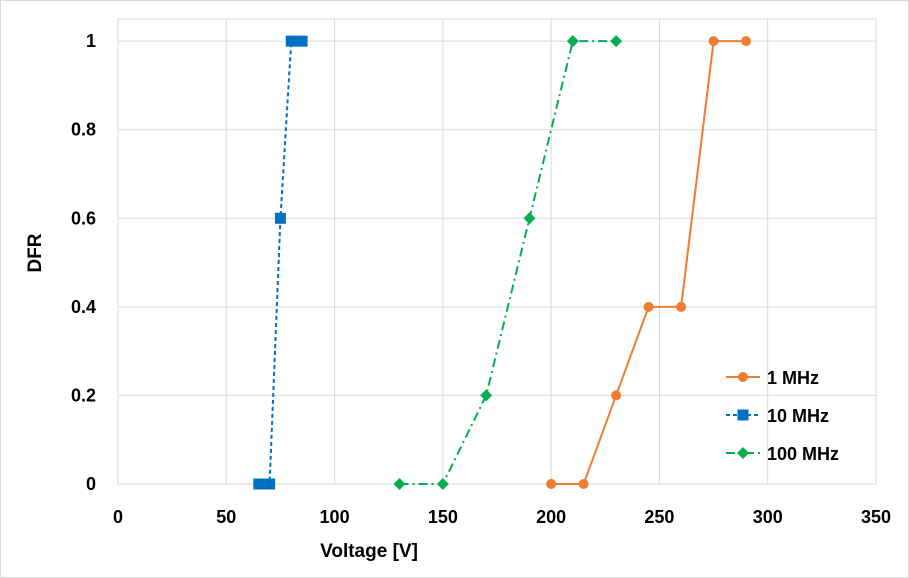  I want to click on y-tick-label: 1, so click(91, 41).